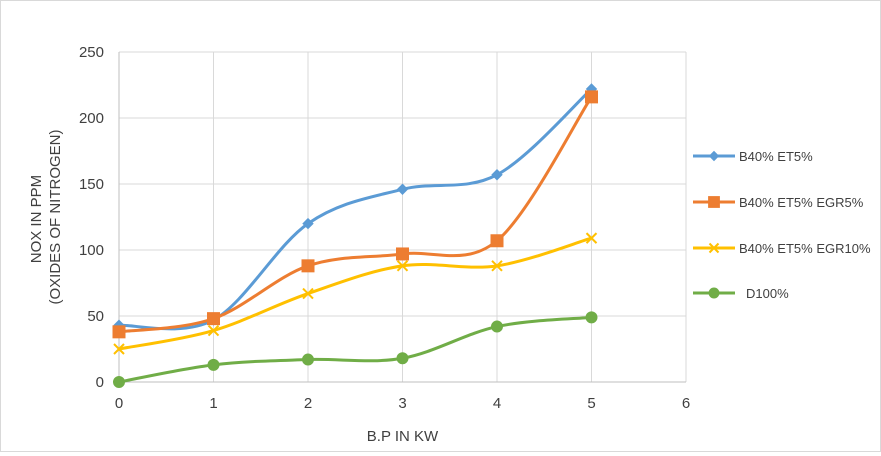 The height and width of the screenshot is (456, 881). Describe the element at coordinates (308, 403) in the screenshot. I see `x-tick-label: 2` at that location.